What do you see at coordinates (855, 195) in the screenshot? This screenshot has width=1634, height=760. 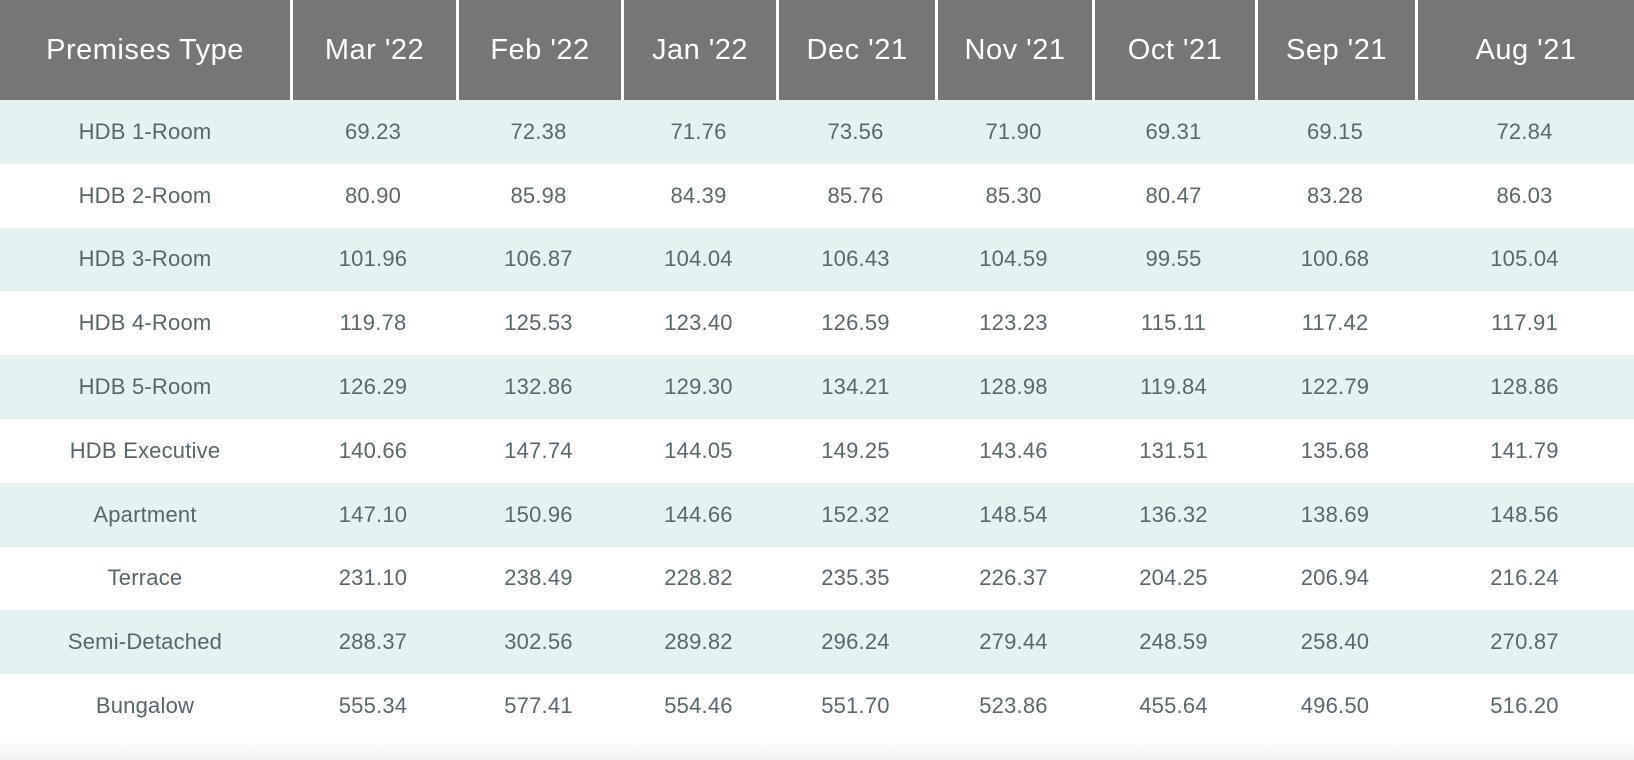 I see `table-cell: 85.76` at bounding box center [855, 195].